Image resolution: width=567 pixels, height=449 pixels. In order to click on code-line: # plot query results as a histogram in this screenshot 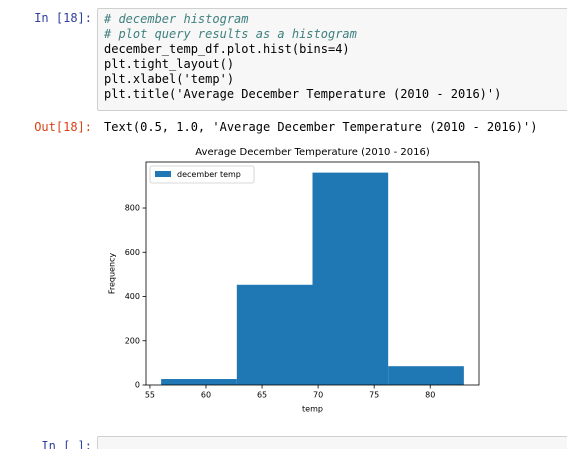, I will do `click(230, 34)`.